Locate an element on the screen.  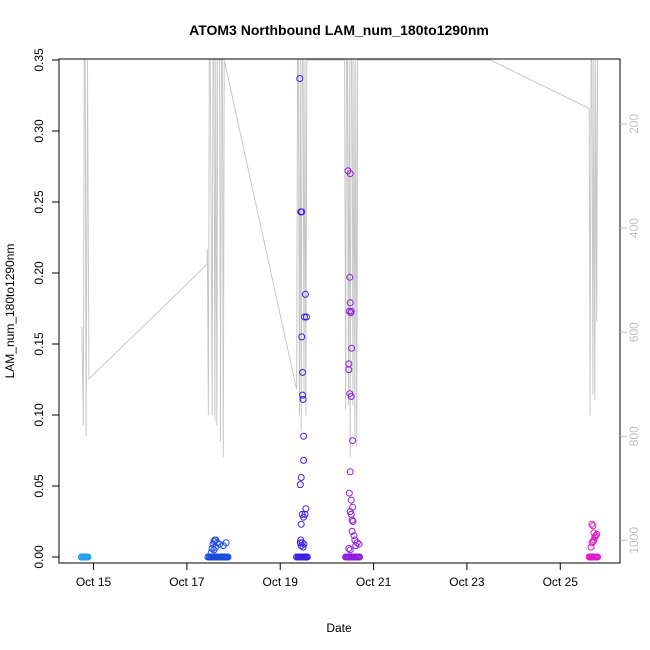
x-tick-label: Oct 15 is located at coordinates (94, 582).